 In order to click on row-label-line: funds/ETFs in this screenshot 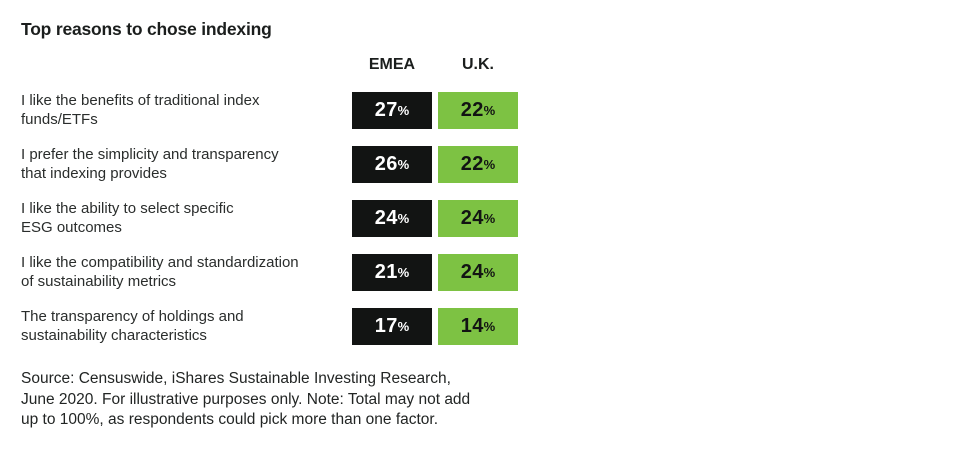, I will do `click(59, 119)`.